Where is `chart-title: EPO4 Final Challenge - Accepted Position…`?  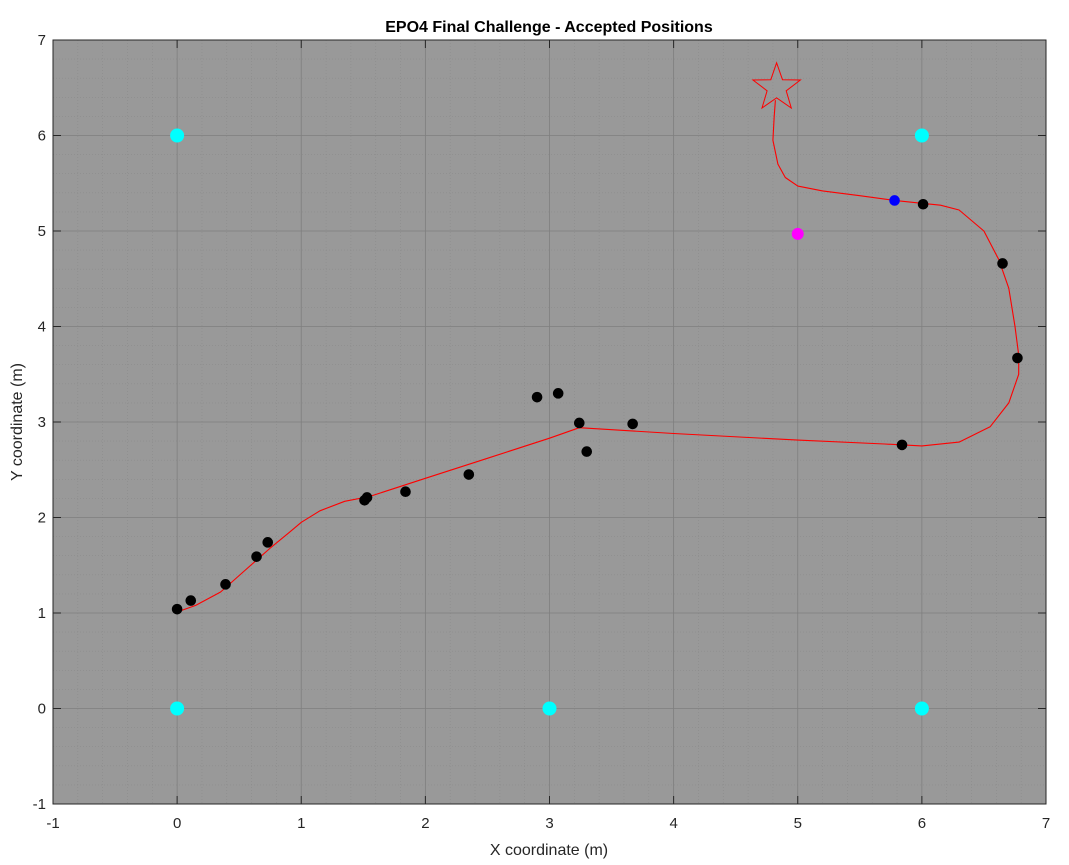
chart-title: EPO4 Final Challenge - Accepted Position… is located at coordinates (549, 27).